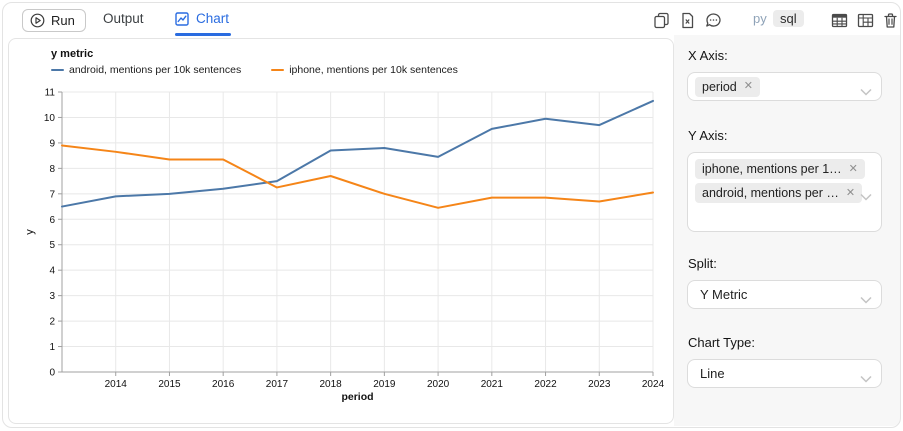 Image resolution: width=903 pixels, height=431 pixels. I want to click on svg-text: 1, so click(52, 347).